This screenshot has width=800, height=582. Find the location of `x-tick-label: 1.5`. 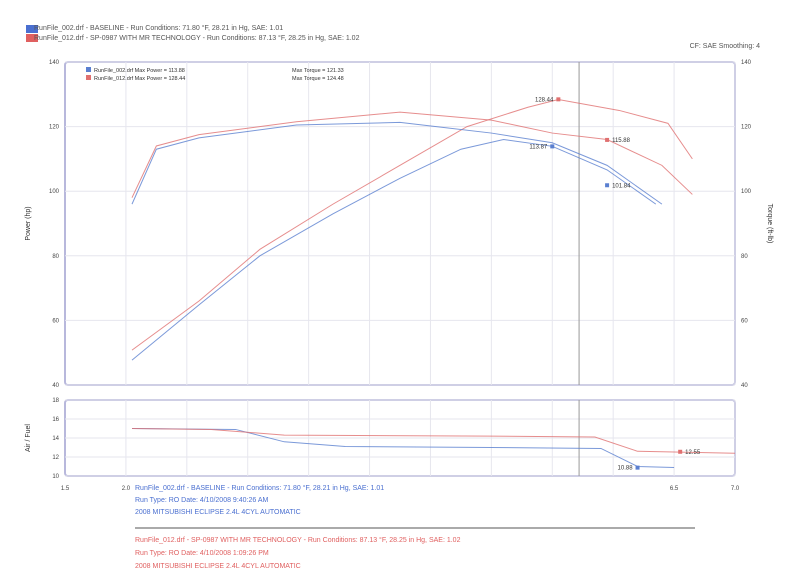

x-tick-label: 1.5 is located at coordinates (65, 489).